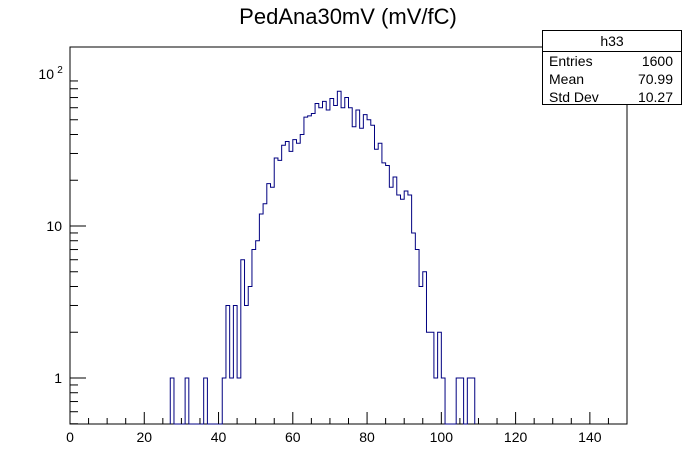  Describe the element at coordinates (612, 41) in the screenshot. I see `stats-title: h33` at that location.